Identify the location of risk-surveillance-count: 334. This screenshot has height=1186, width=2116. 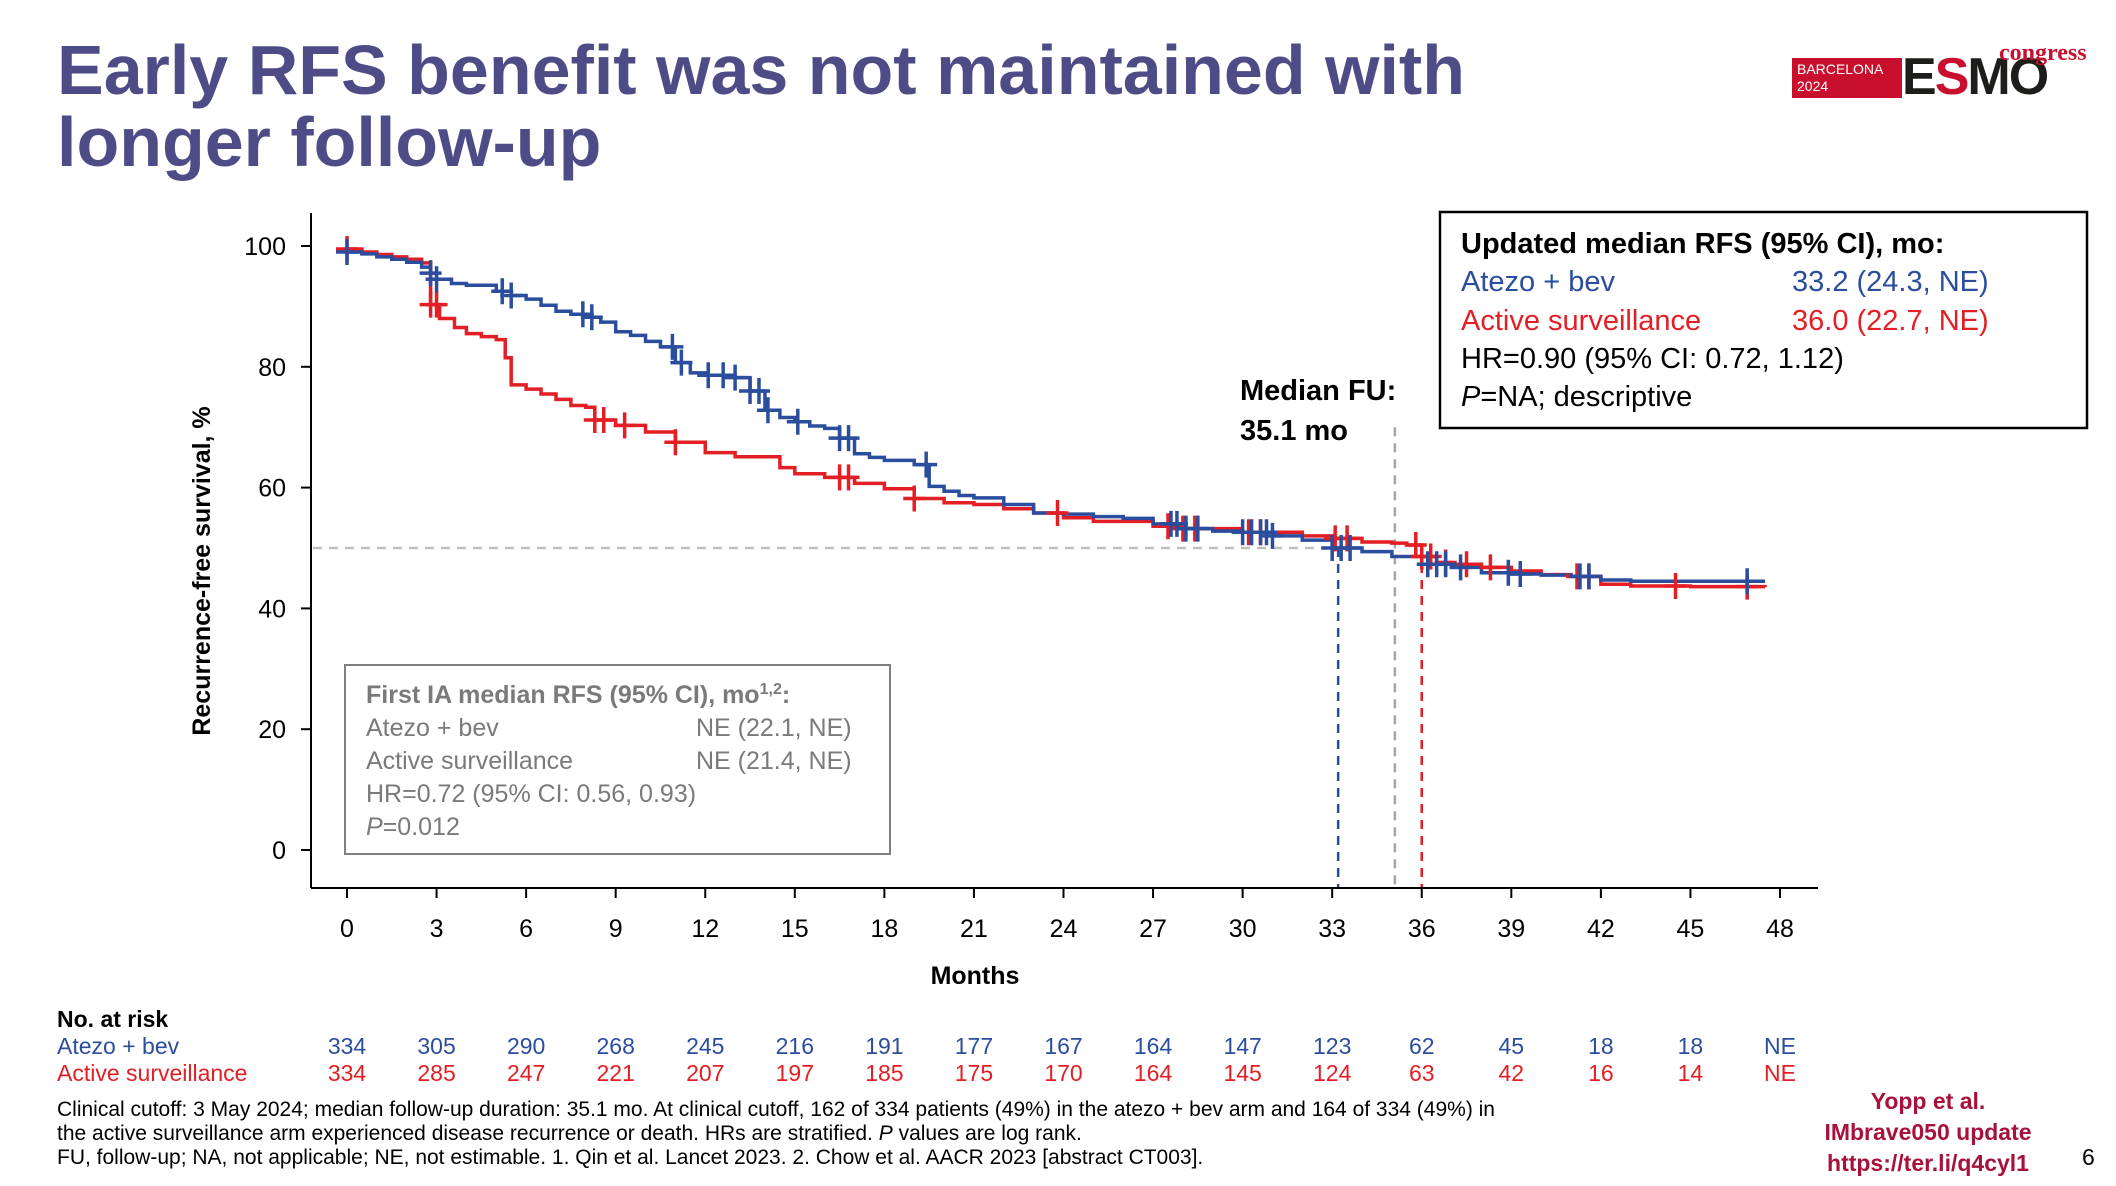
(347, 1073).